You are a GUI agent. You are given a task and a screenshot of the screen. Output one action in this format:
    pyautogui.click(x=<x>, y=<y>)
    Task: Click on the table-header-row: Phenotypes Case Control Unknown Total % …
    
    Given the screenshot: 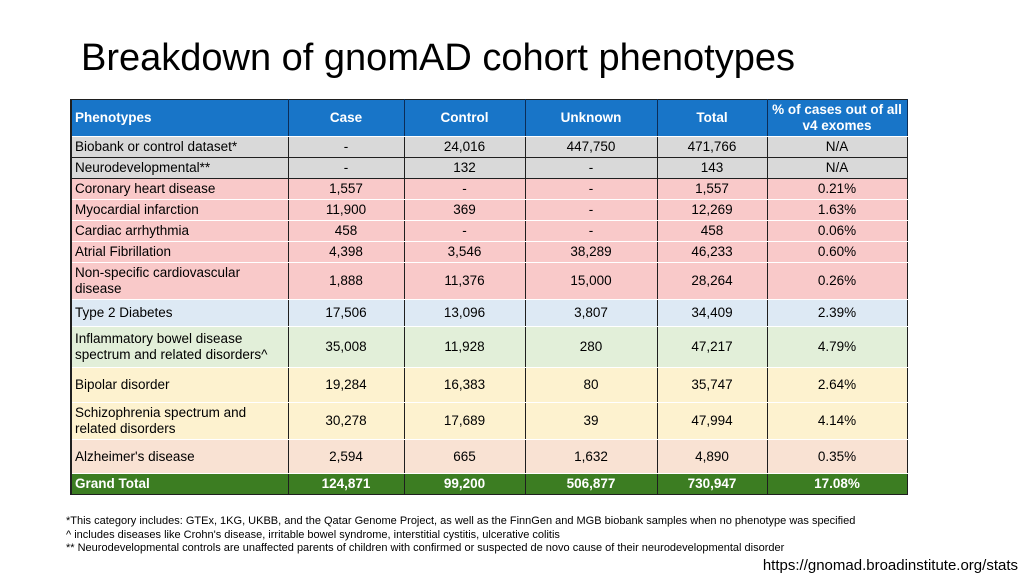 What is the action you would take?
    pyautogui.click(x=489, y=118)
    